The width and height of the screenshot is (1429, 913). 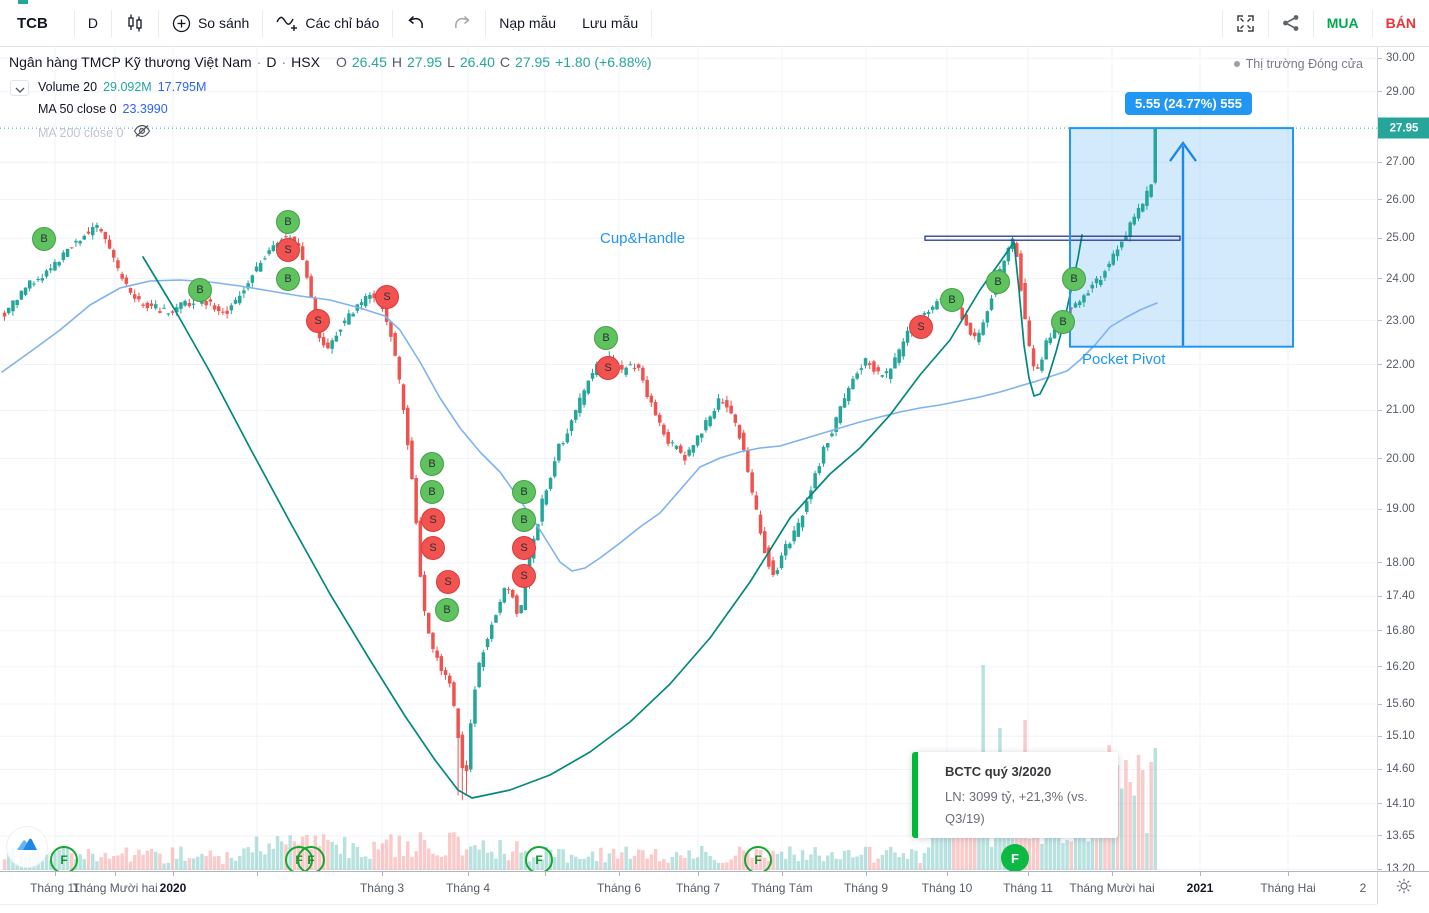 What do you see at coordinates (142, 132) in the screenshot?
I see `eye-off-icon` at bounding box center [142, 132].